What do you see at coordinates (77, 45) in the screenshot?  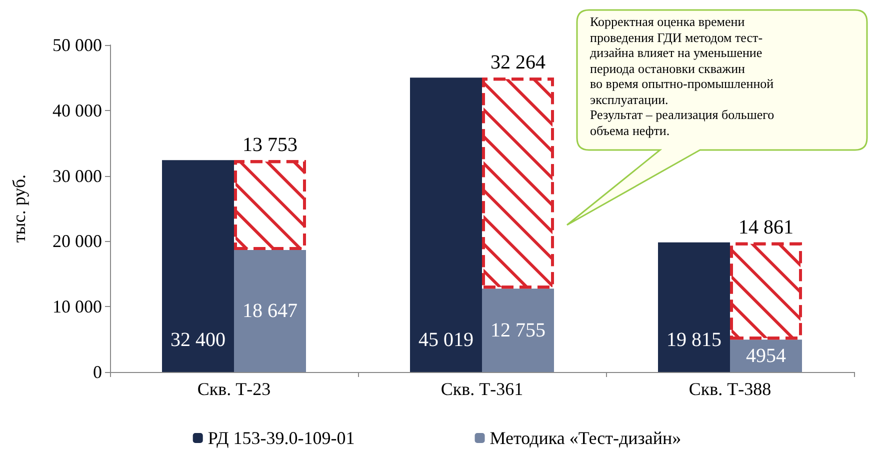 I see `y-tick-label: 50 000` at bounding box center [77, 45].